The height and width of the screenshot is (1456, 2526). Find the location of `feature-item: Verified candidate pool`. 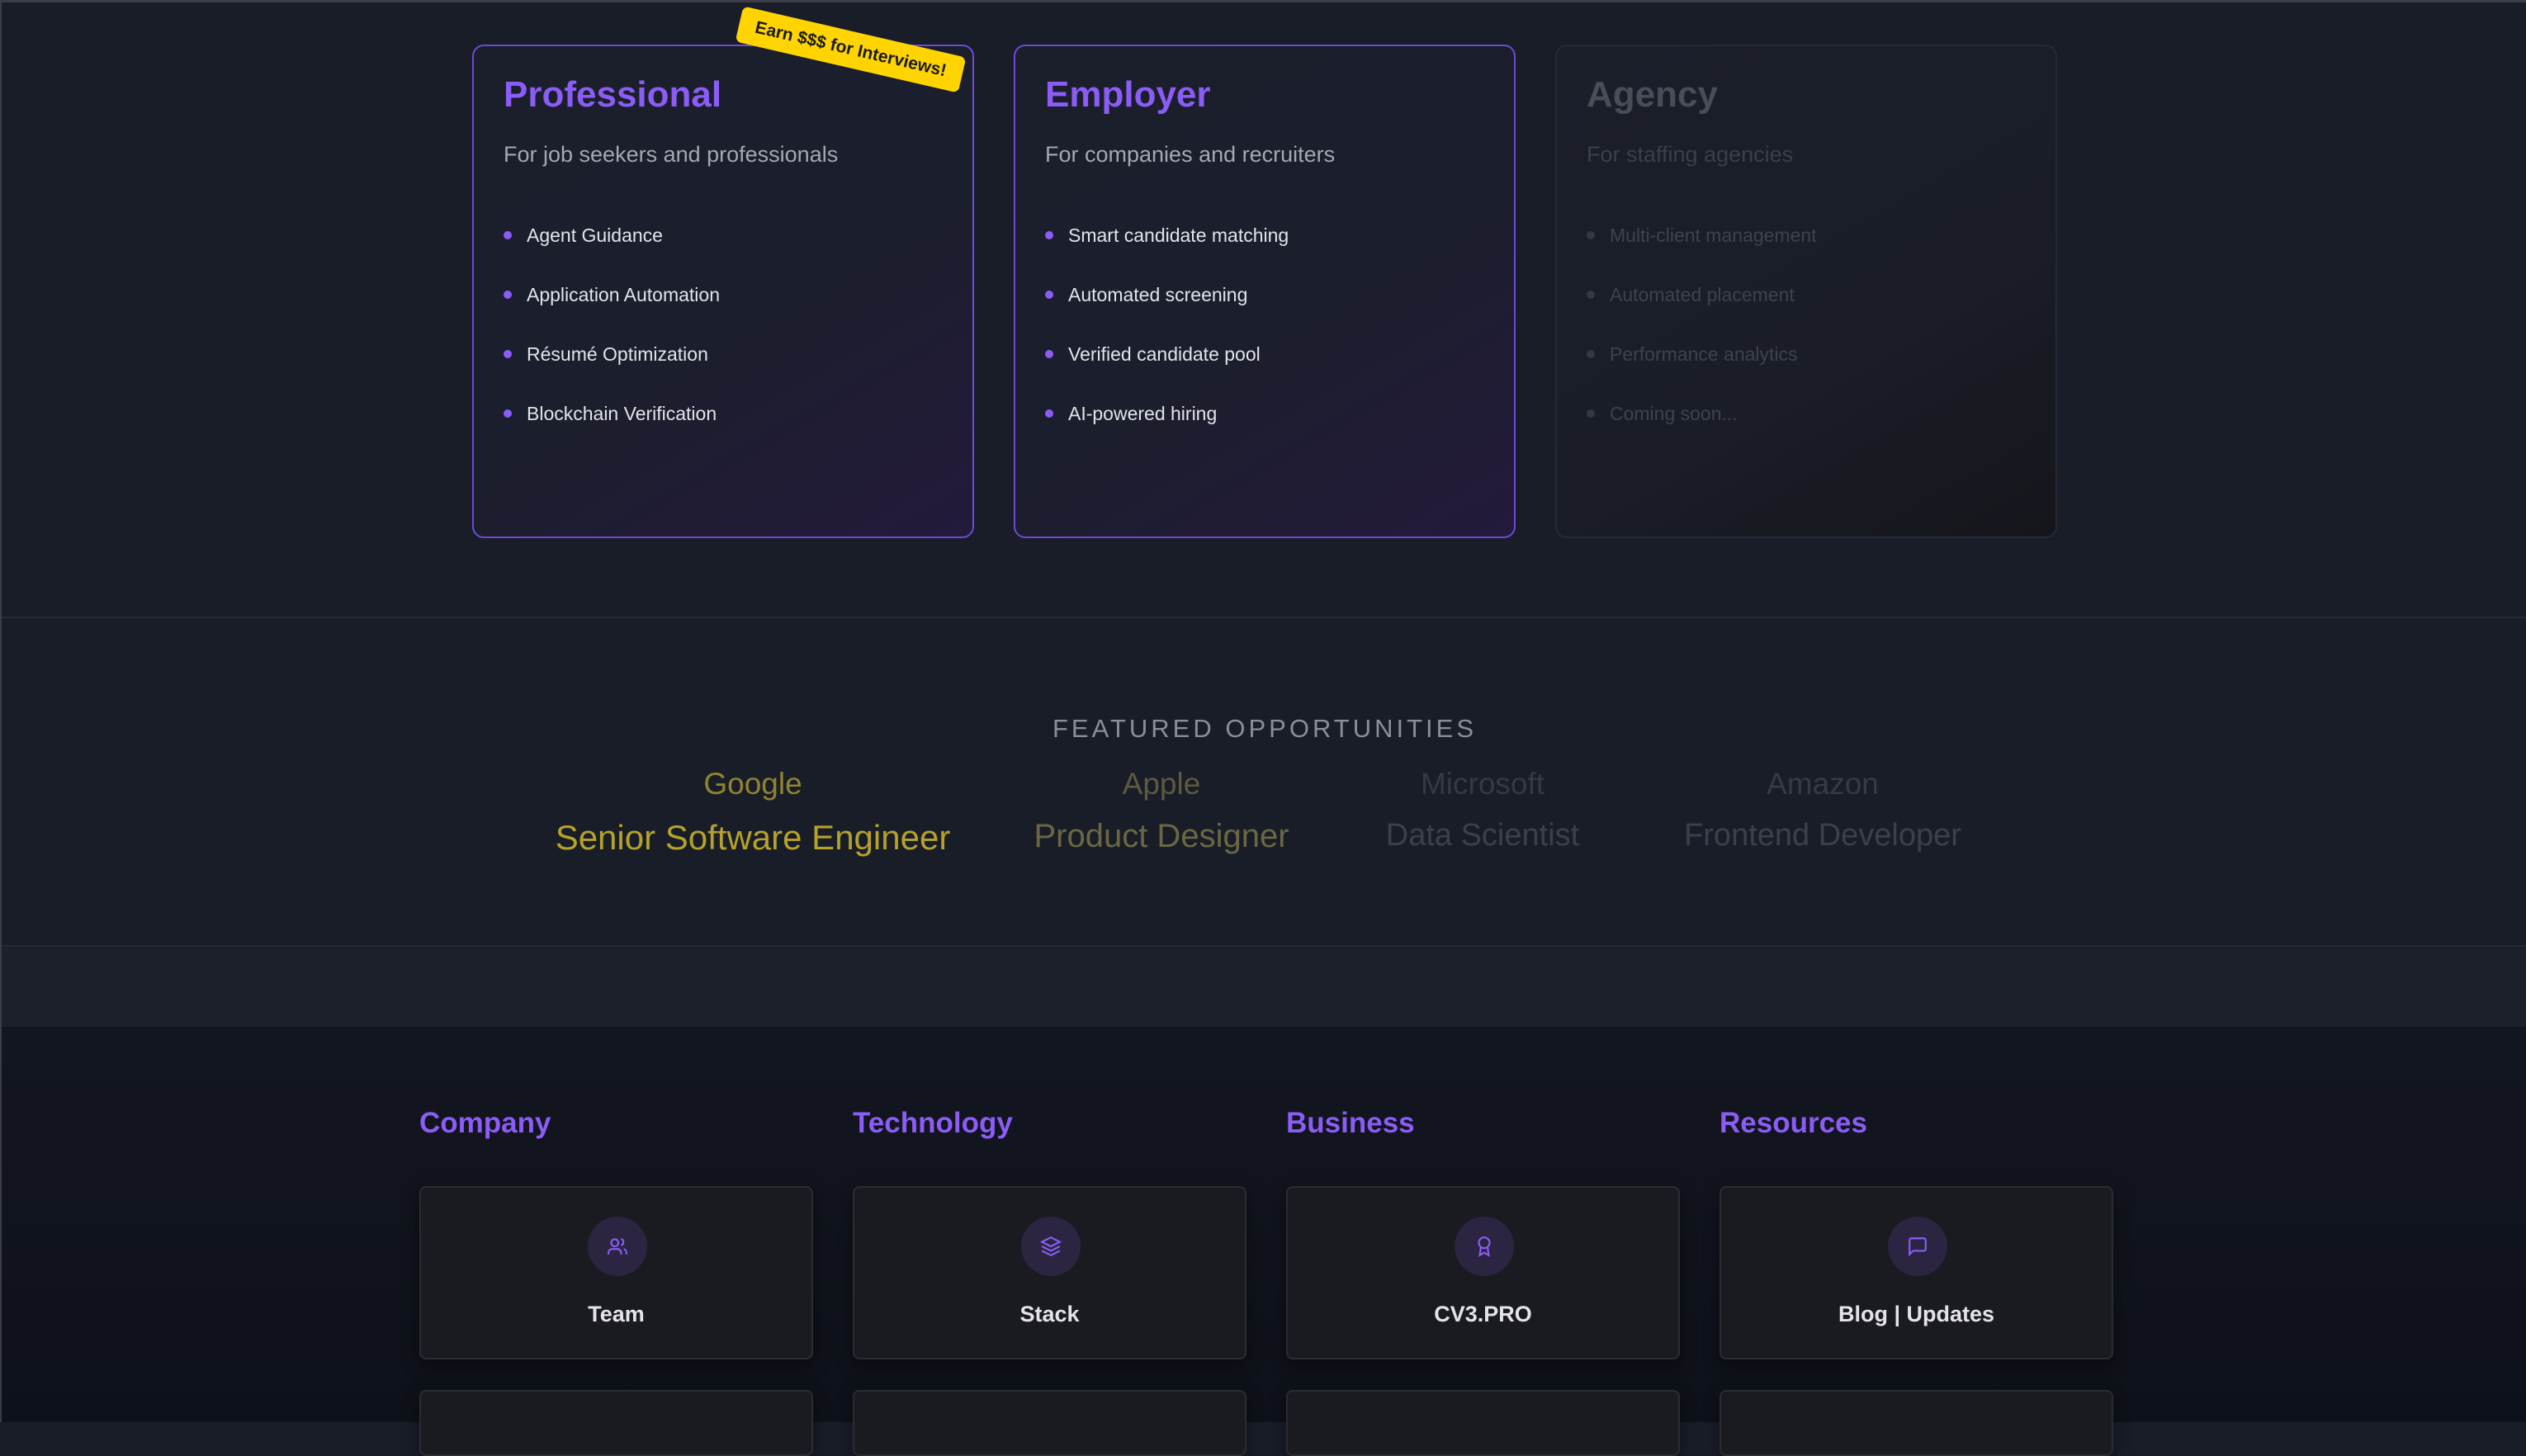

feature-item: Verified candidate pool is located at coordinates (1167, 354).